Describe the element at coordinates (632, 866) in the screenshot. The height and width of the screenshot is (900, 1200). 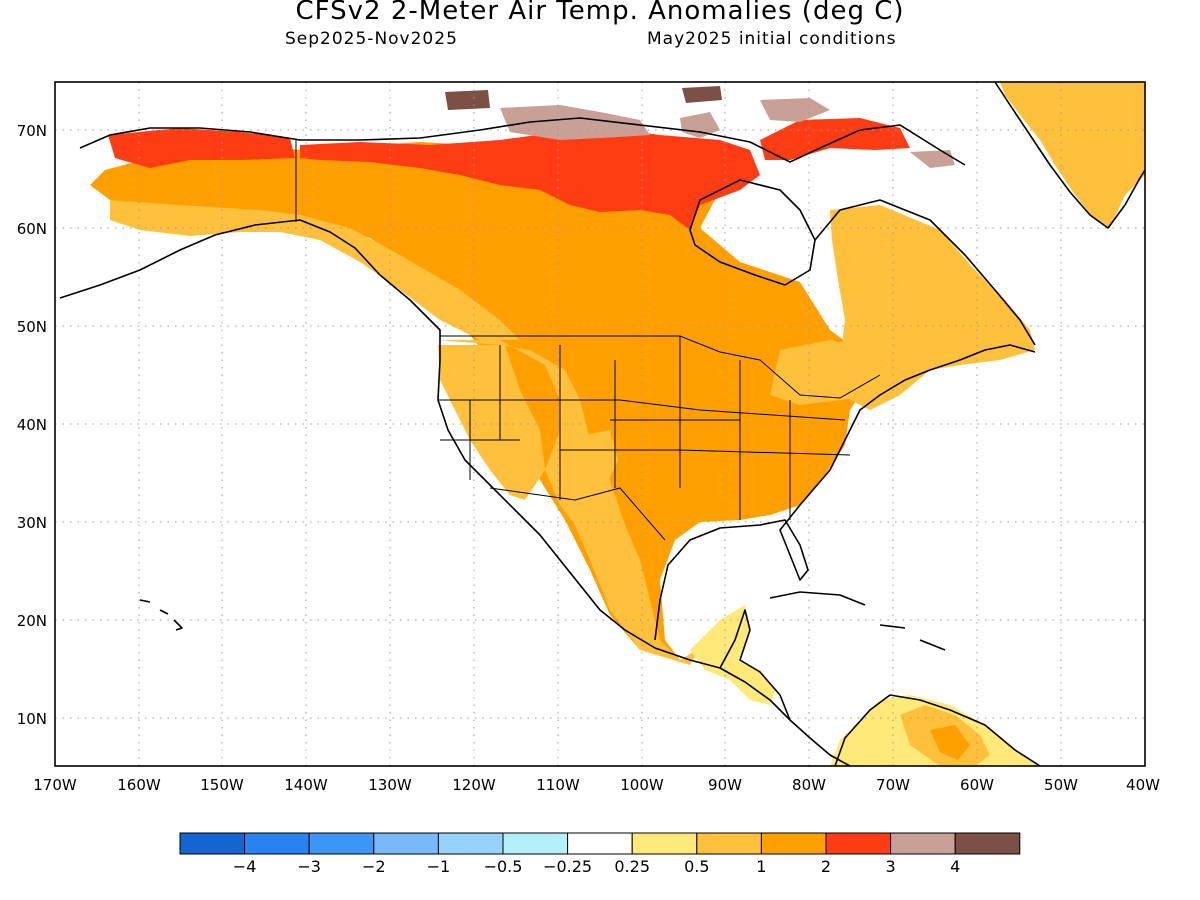
I see `legend-label: 0.25` at that location.